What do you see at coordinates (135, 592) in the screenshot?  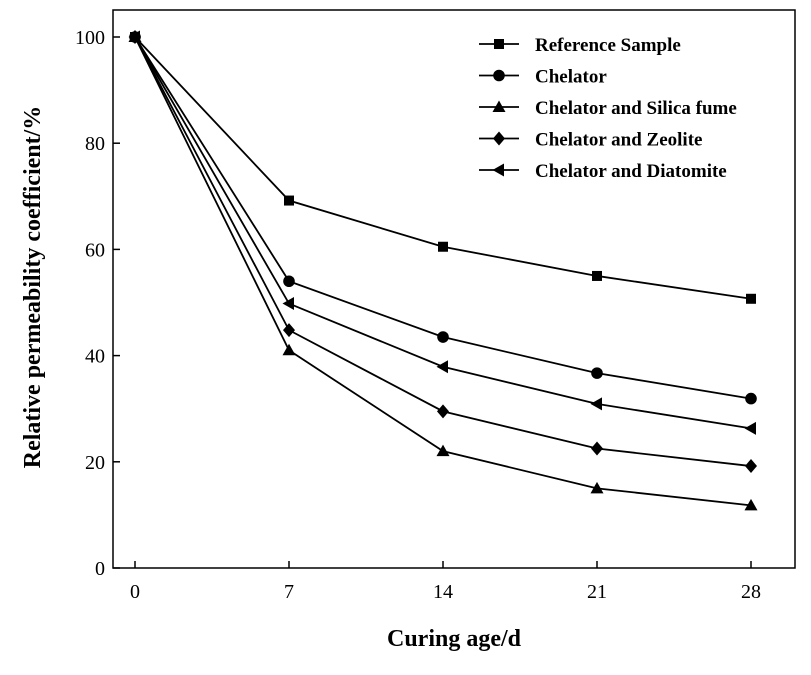 I see `x-tick-label: 0` at bounding box center [135, 592].